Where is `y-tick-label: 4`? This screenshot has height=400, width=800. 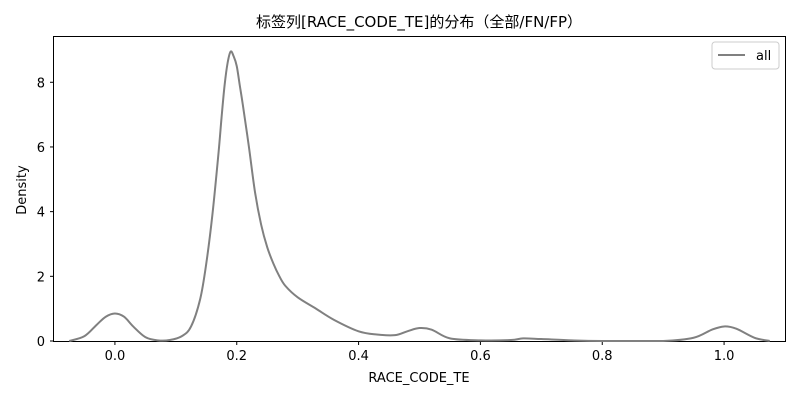
y-tick-label: 4 is located at coordinates (41, 213).